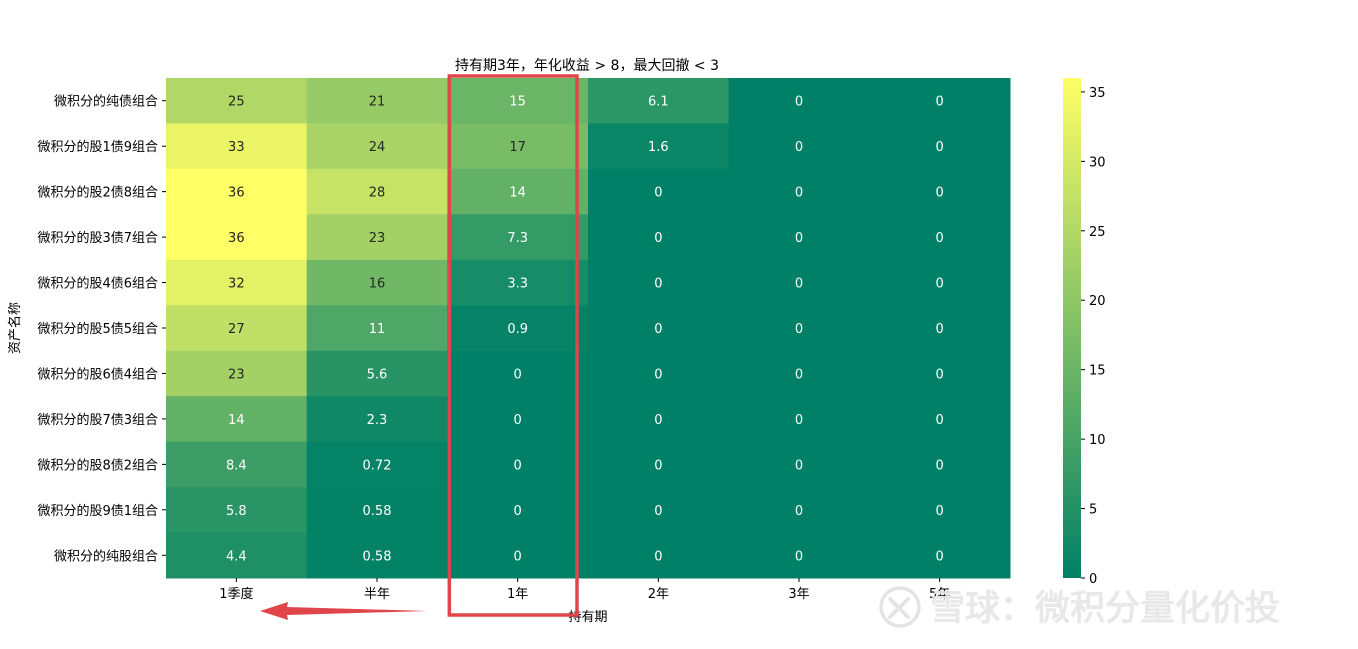 The image size is (1358, 649). What do you see at coordinates (97, 193) in the screenshot?
I see `y-tick-label: 微积分的股2债8组合` at bounding box center [97, 193].